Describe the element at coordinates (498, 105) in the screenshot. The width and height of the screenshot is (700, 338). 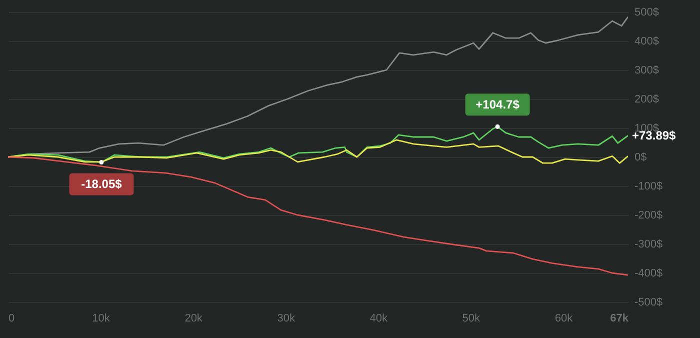
I see `annotation: +104.7$` at that location.